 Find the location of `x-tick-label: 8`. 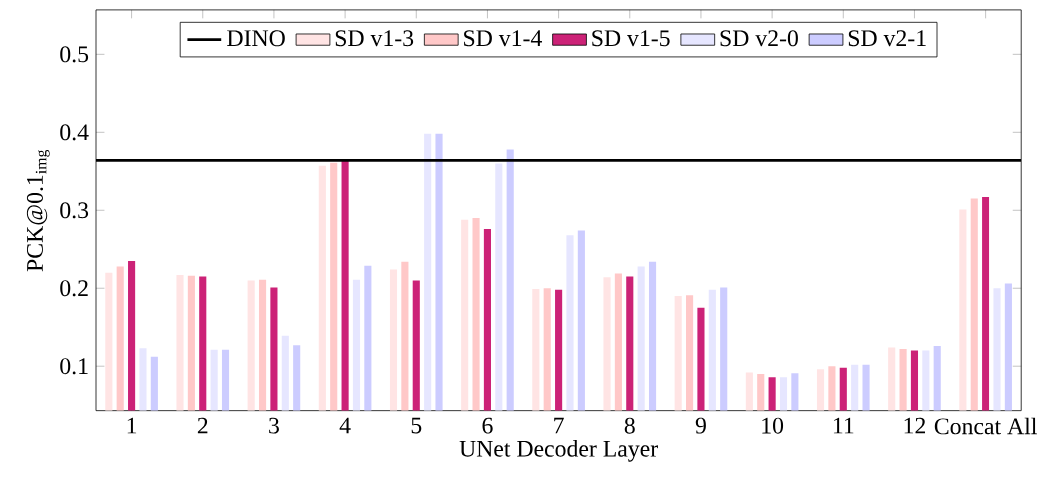

x-tick-label: 8 is located at coordinates (629, 425).